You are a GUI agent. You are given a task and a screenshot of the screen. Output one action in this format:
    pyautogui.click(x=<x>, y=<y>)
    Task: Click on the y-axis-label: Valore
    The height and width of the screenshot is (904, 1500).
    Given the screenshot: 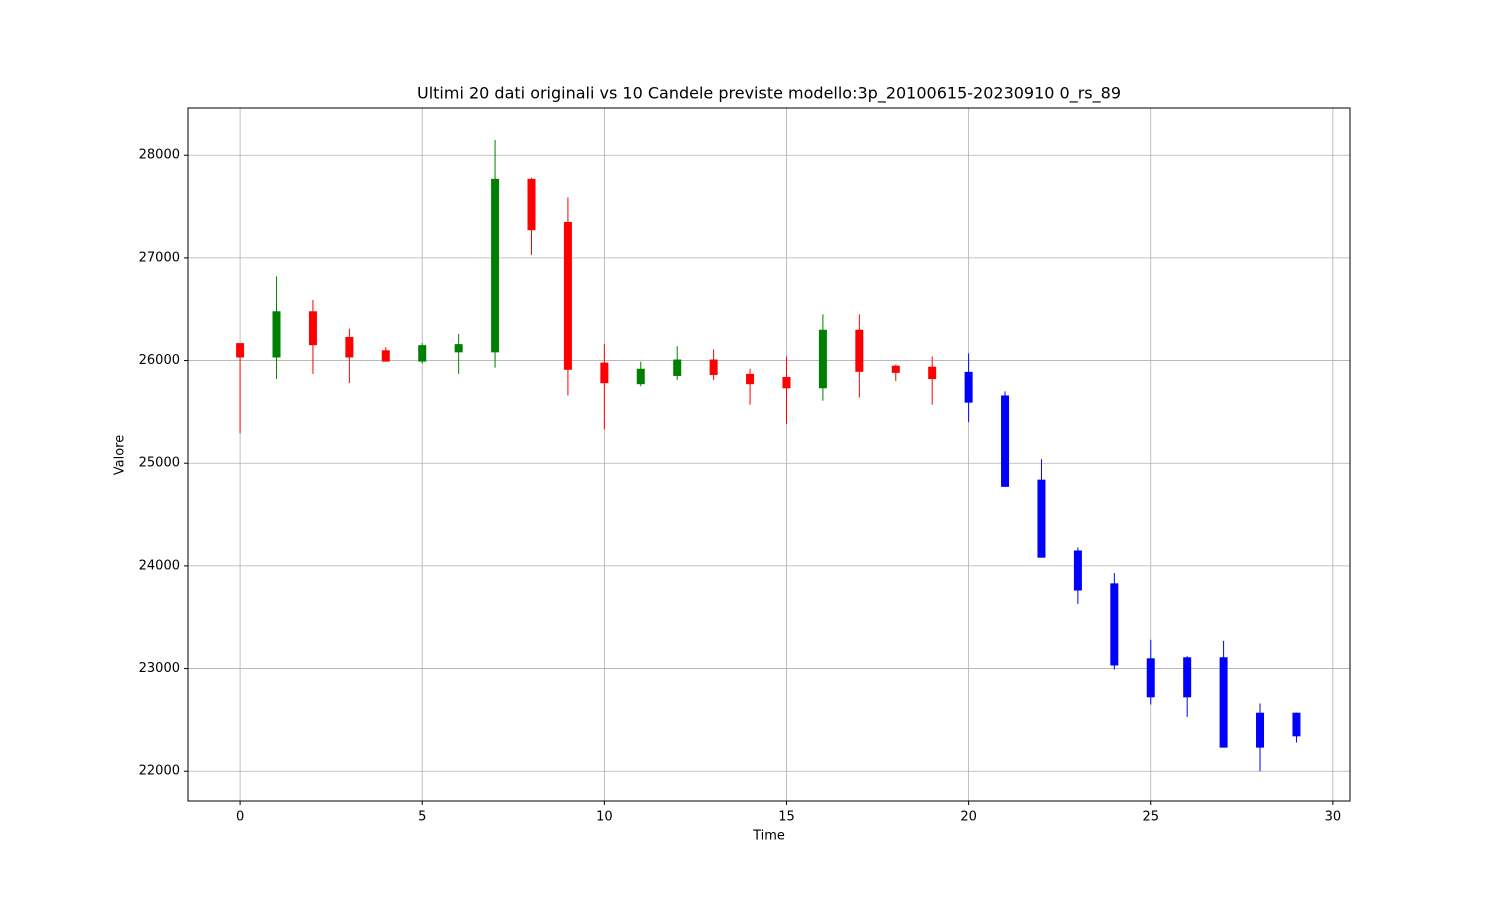 What is the action you would take?
    pyautogui.click(x=120, y=455)
    